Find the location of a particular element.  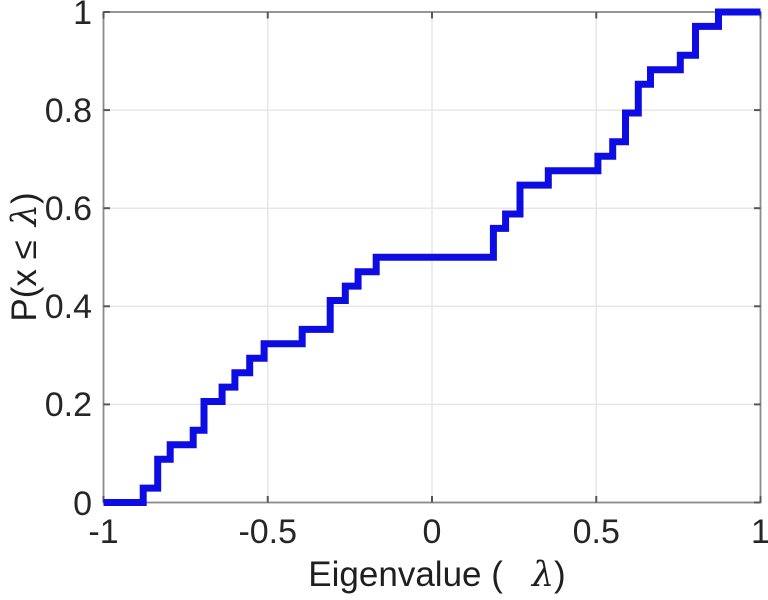

y-tick-label: 0 is located at coordinates (82, 503).